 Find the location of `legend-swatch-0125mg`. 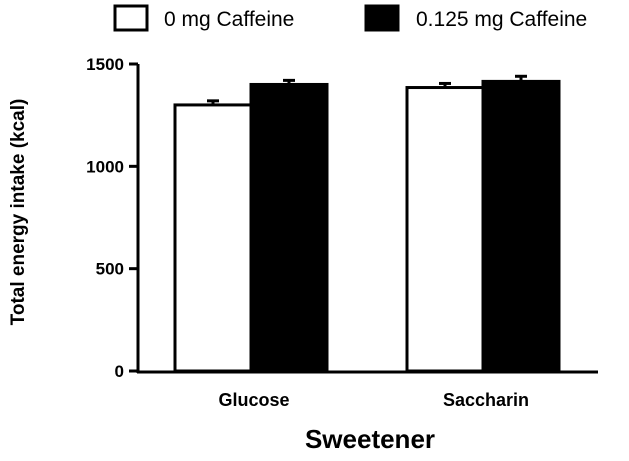

legend-swatch-0125mg is located at coordinates (382, 18).